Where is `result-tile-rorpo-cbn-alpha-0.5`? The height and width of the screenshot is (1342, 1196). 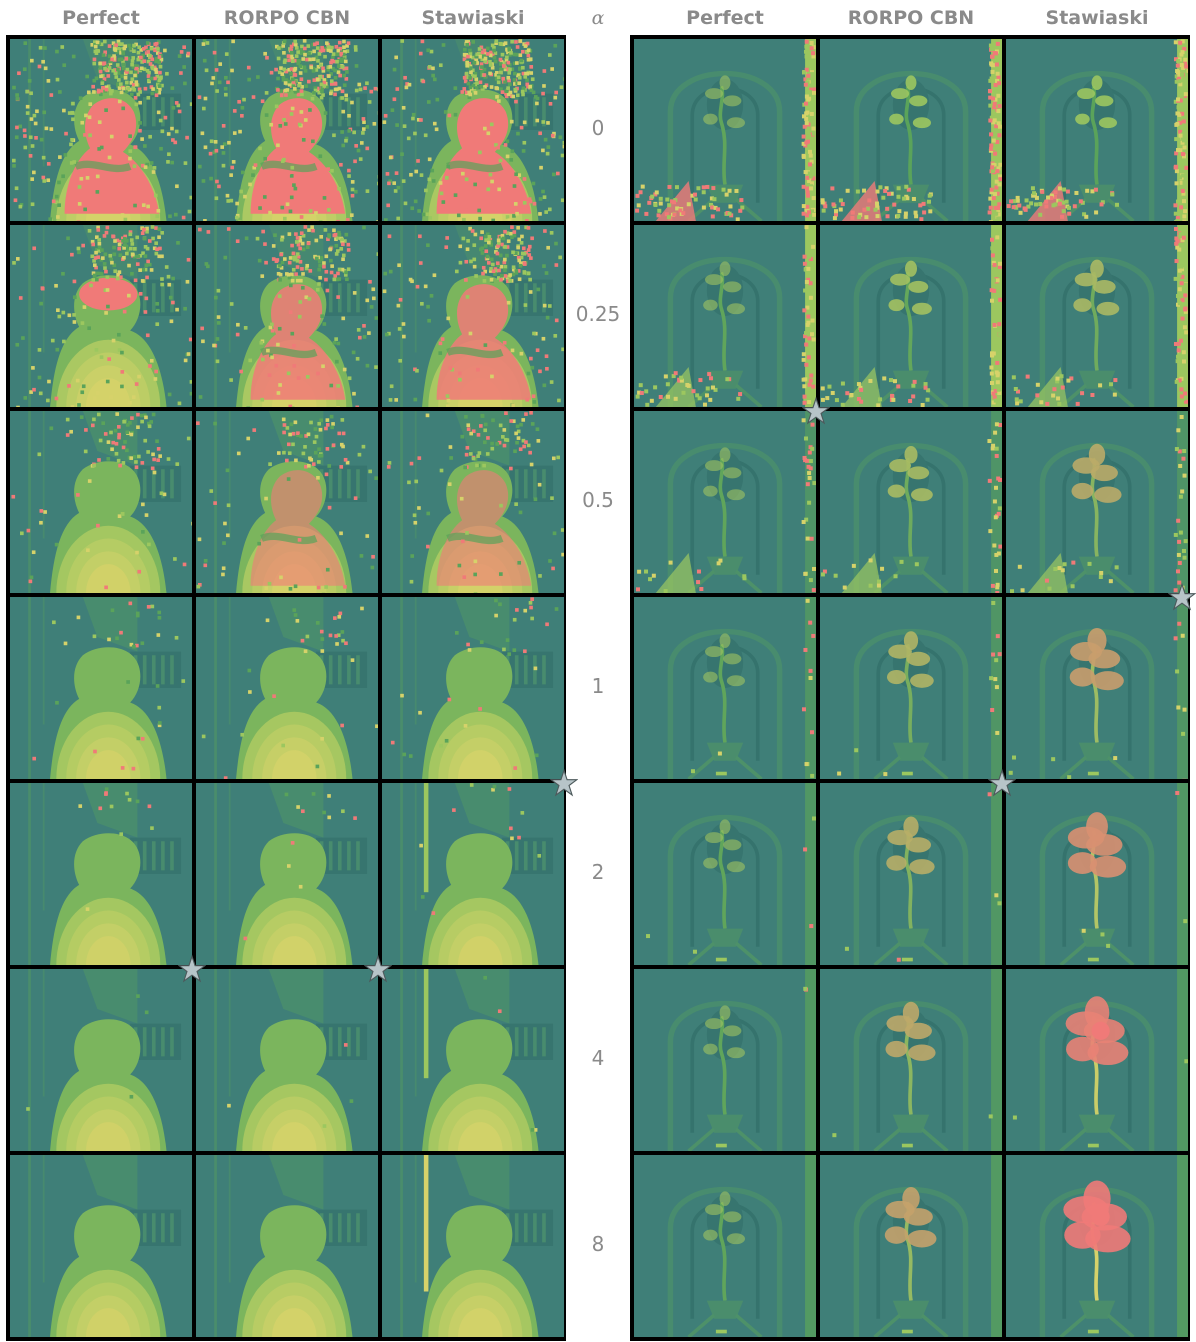 result-tile-rorpo-cbn-alpha-0.5 is located at coordinates (911, 502).